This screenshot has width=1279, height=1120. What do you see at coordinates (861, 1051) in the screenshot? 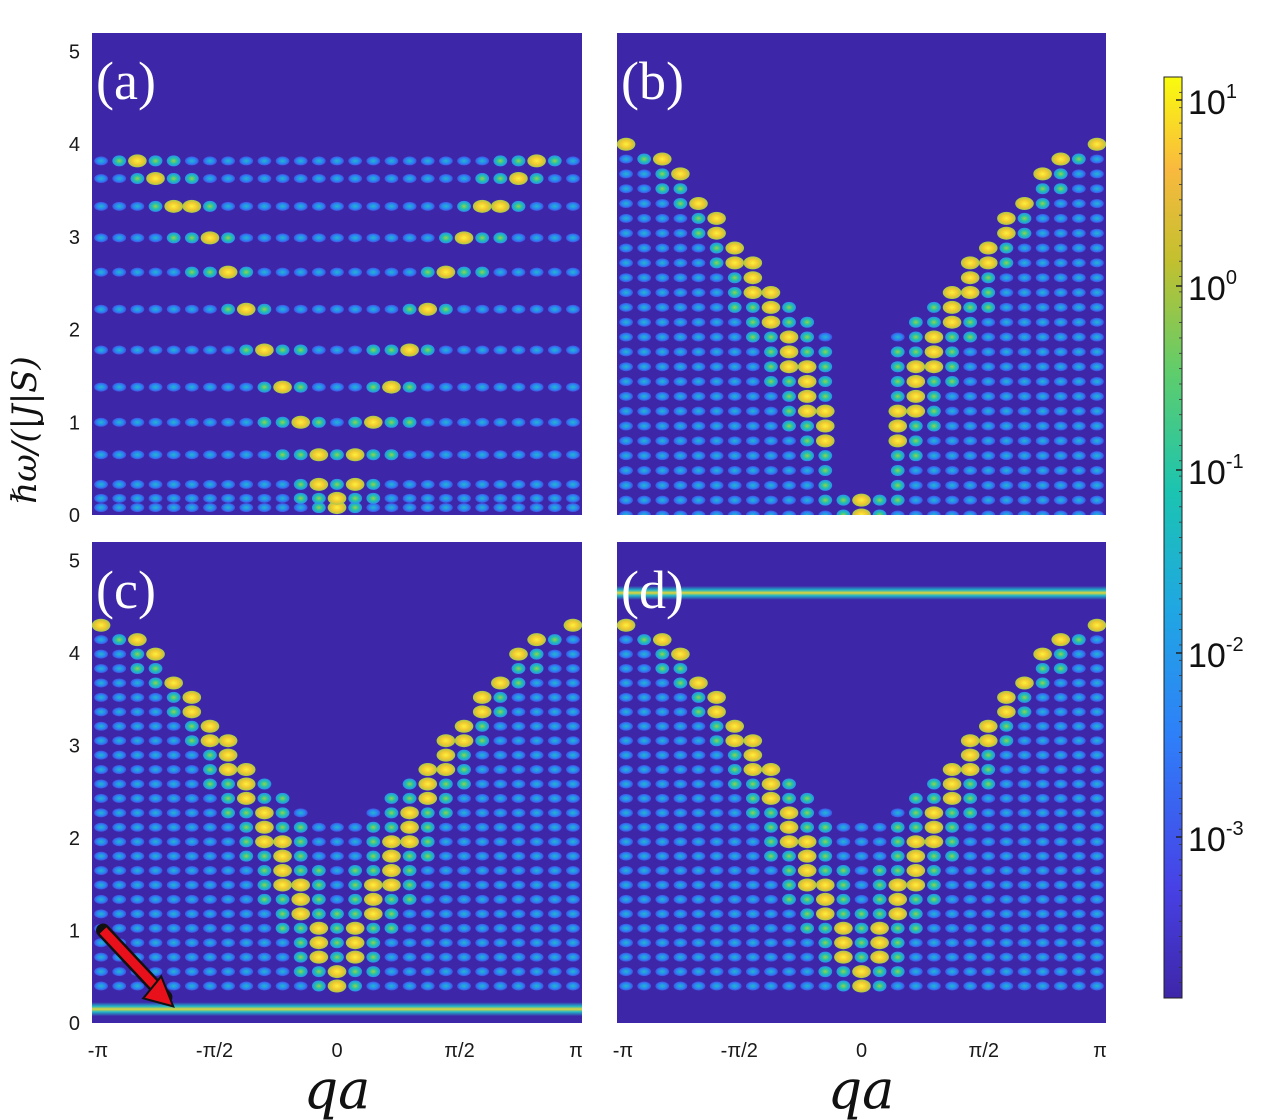
I see `x-tick-label: 0` at bounding box center [861, 1051].